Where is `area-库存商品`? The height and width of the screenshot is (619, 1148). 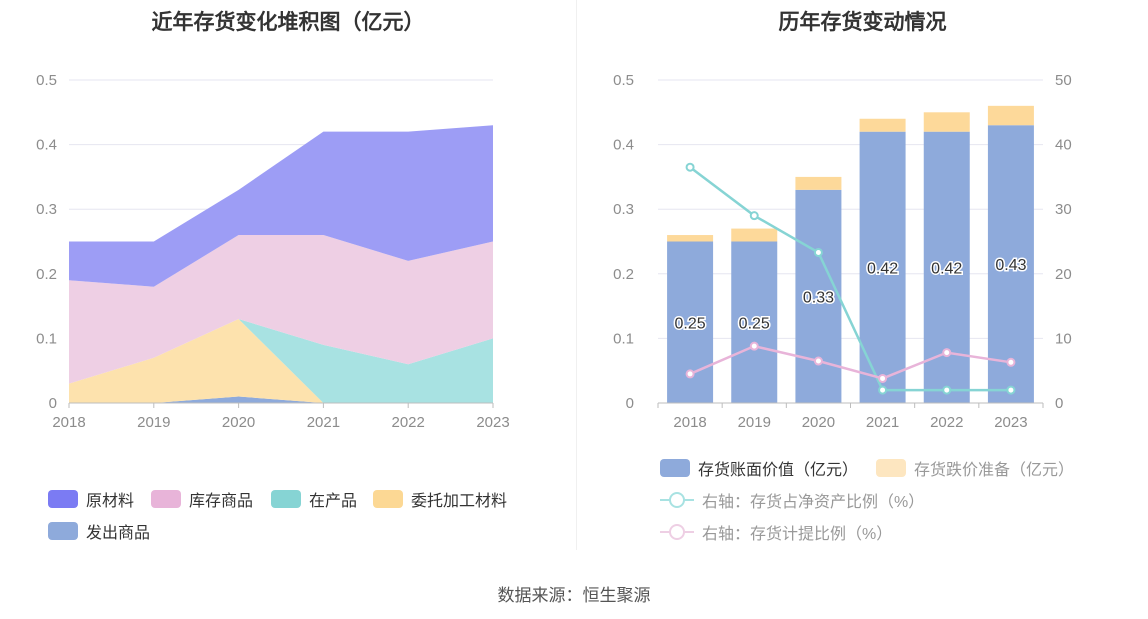 area-库存商品 is located at coordinates (281, 309).